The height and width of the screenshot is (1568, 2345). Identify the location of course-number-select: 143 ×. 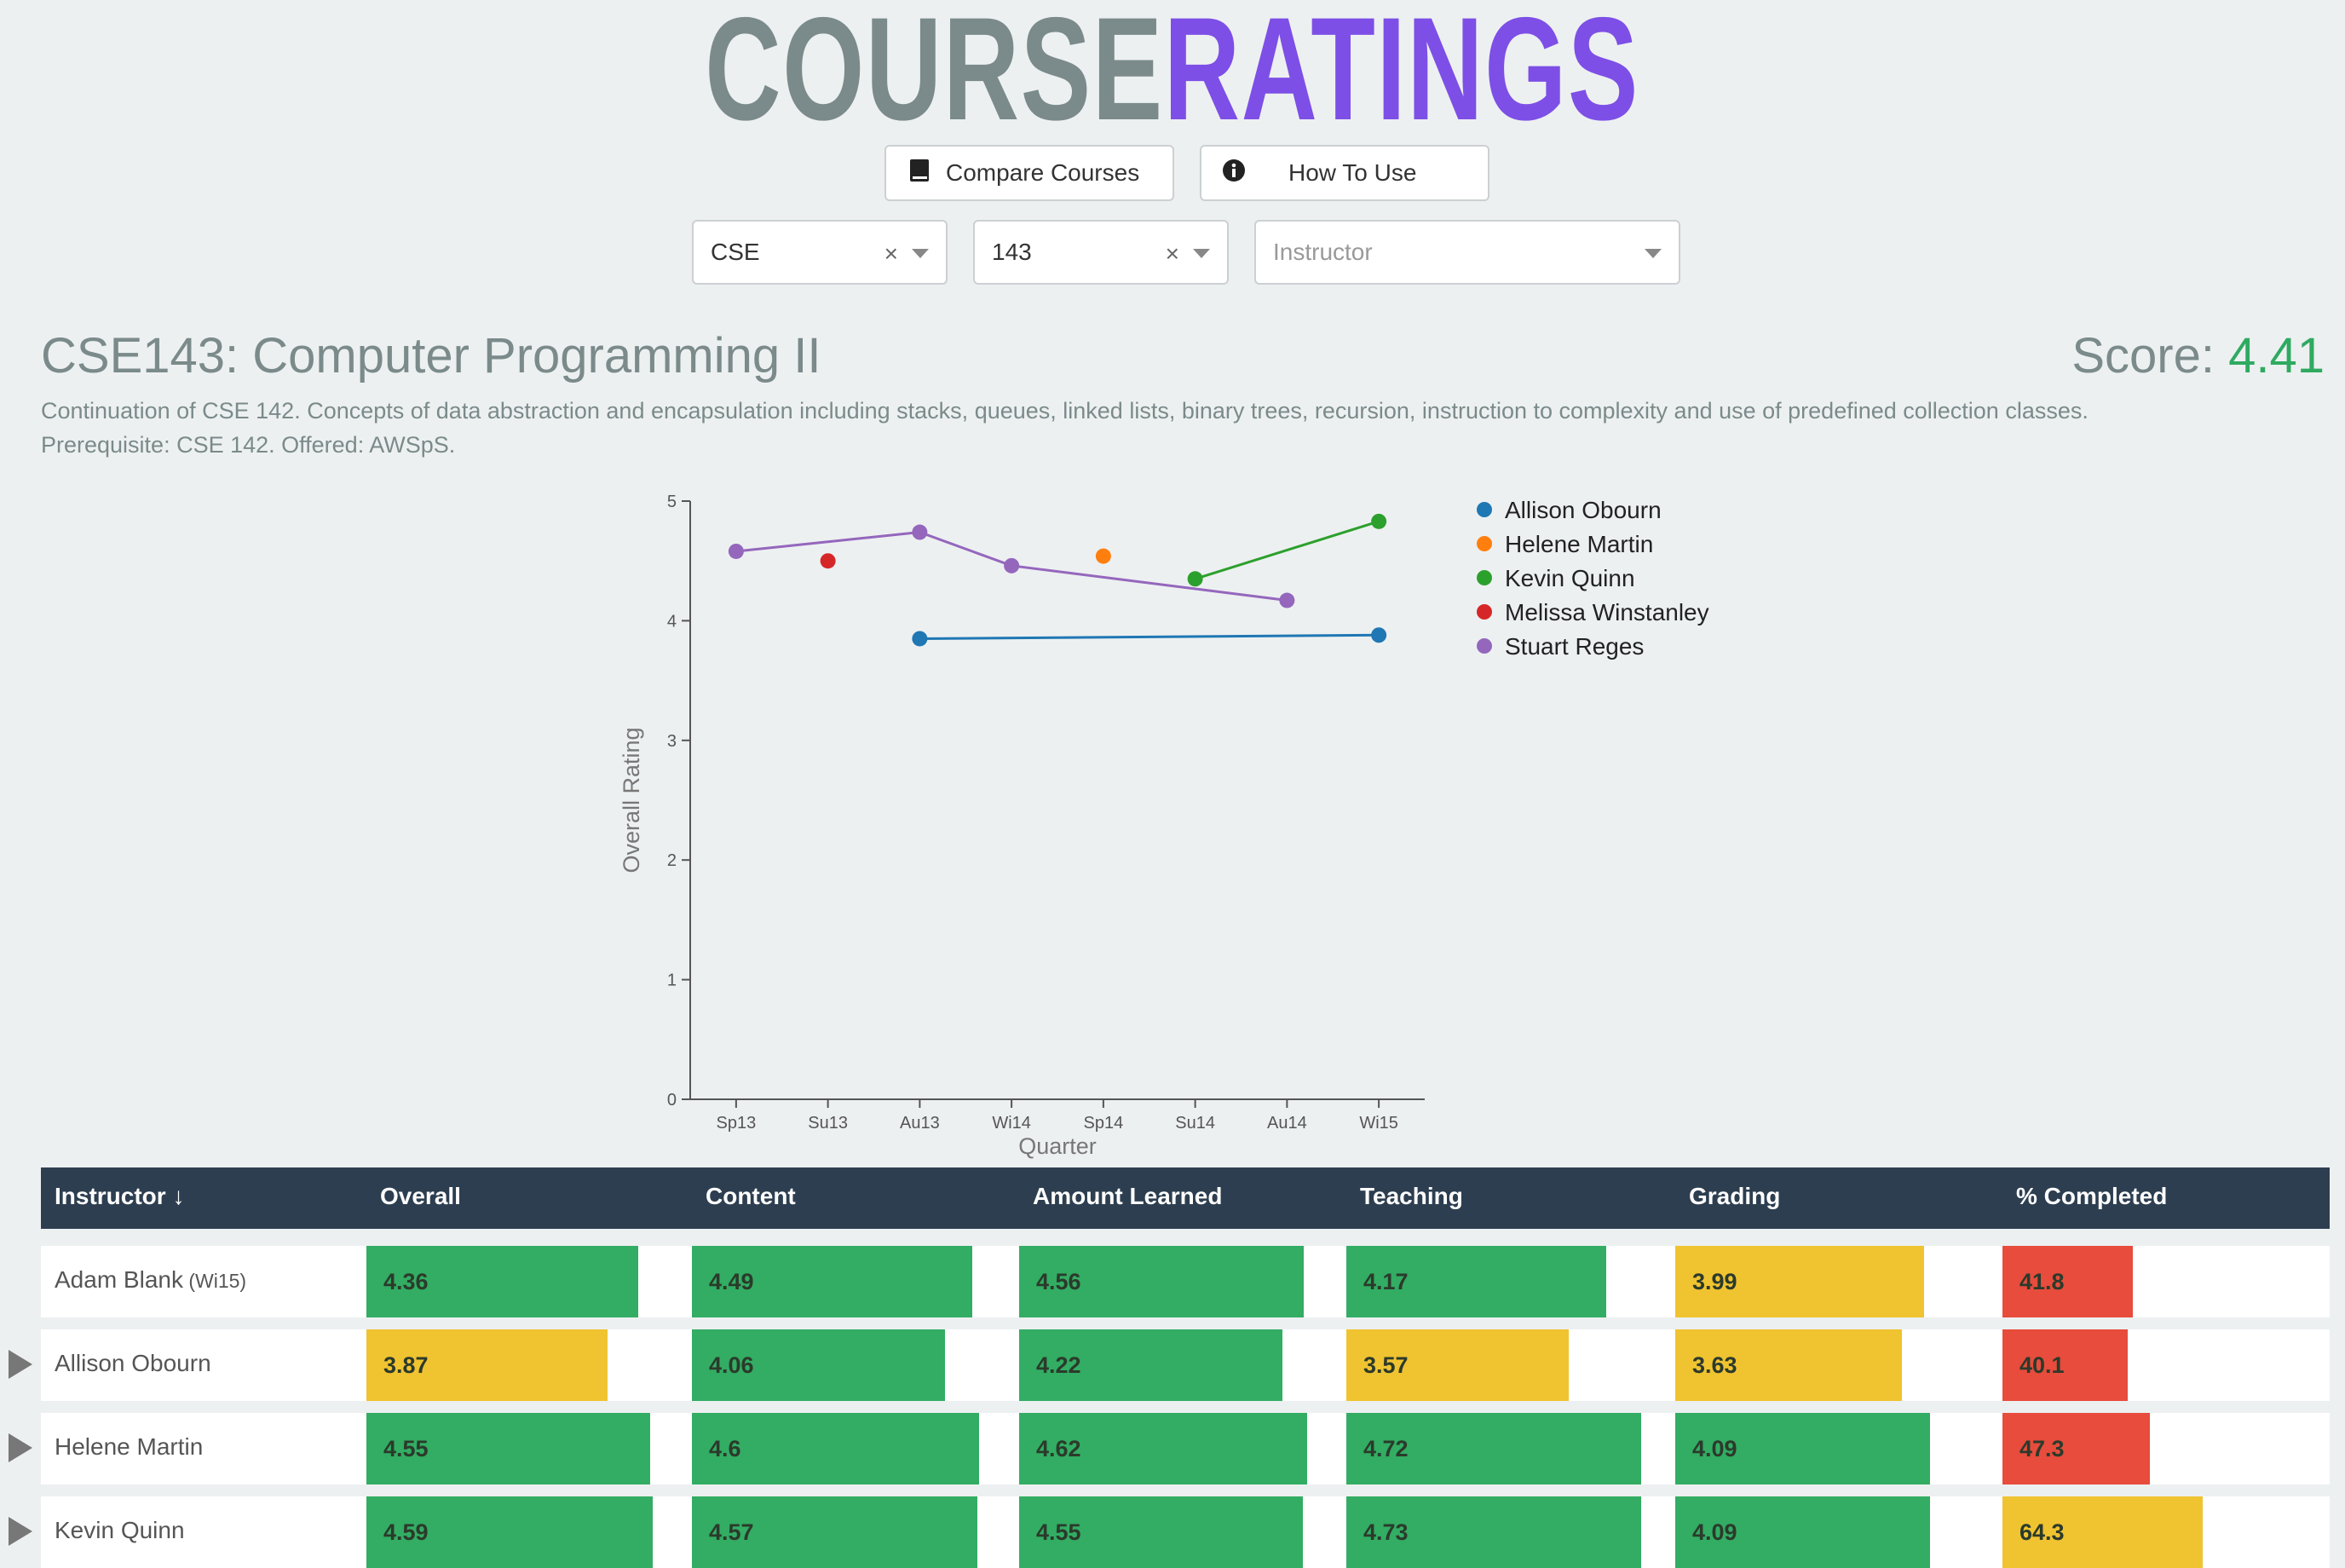
(1101, 253).